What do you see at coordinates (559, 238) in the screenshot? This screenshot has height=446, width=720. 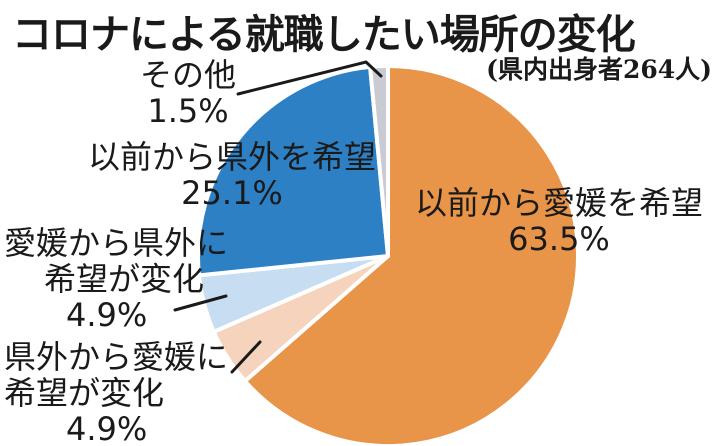 I see `slice-value: 63.5%` at bounding box center [559, 238].